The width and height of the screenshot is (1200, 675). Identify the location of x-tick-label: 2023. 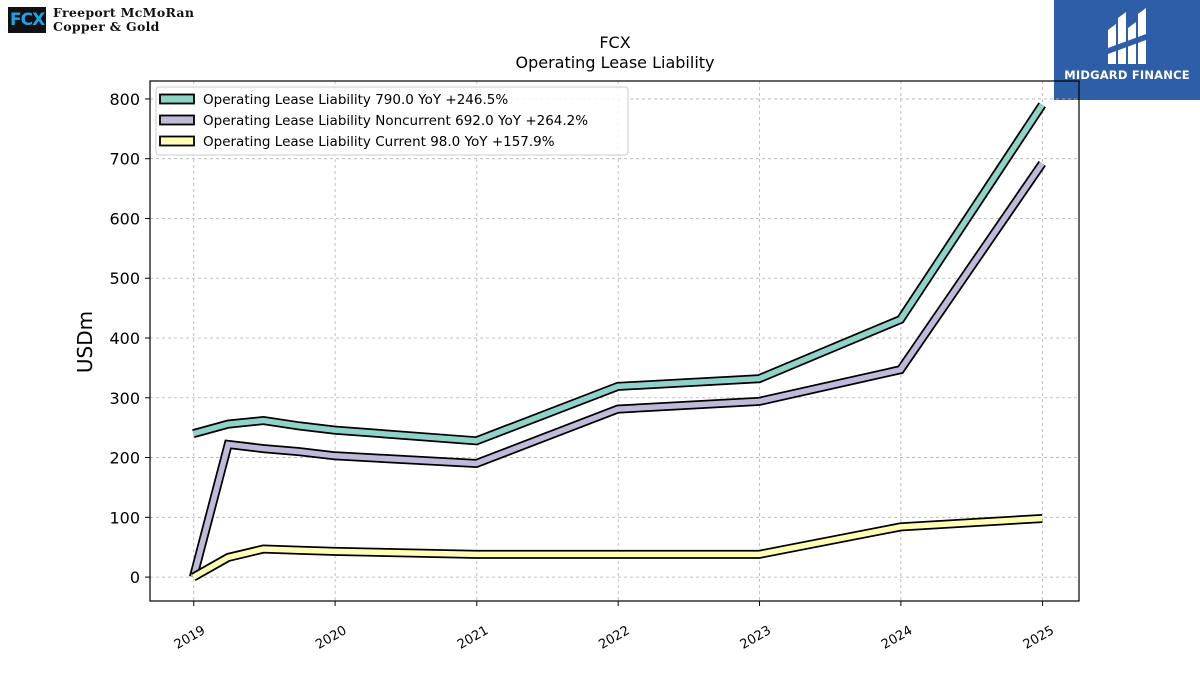
(756, 638).